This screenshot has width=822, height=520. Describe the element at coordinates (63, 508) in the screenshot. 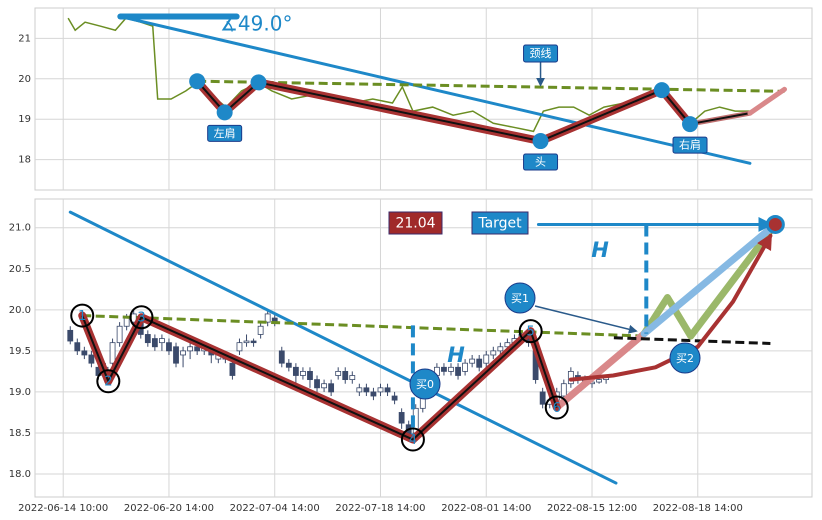

I see `x-tick-label: 2022-06-14 10:00` at that location.